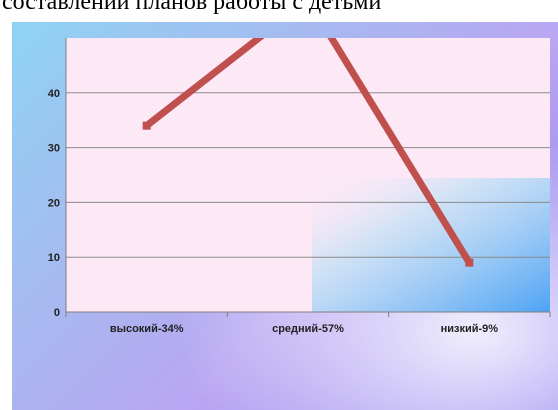  What do you see at coordinates (470, 329) in the screenshot?
I see `x-tick-label-2: низкий-9%` at bounding box center [470, 329].